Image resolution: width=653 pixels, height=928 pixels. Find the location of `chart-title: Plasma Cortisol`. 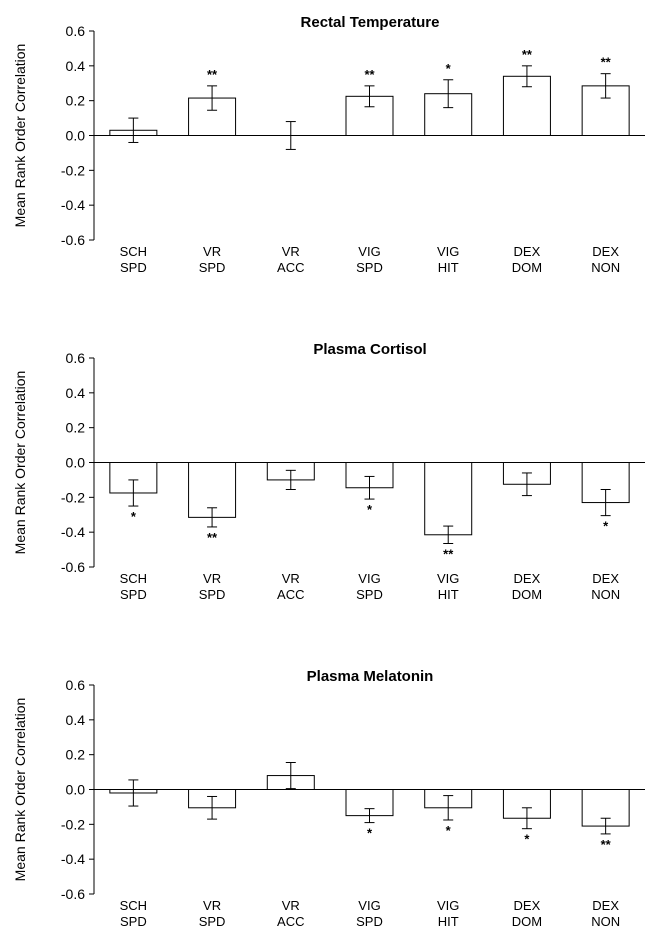

chart-title: Plasma Cortisol is located at coordinates (369, 349).